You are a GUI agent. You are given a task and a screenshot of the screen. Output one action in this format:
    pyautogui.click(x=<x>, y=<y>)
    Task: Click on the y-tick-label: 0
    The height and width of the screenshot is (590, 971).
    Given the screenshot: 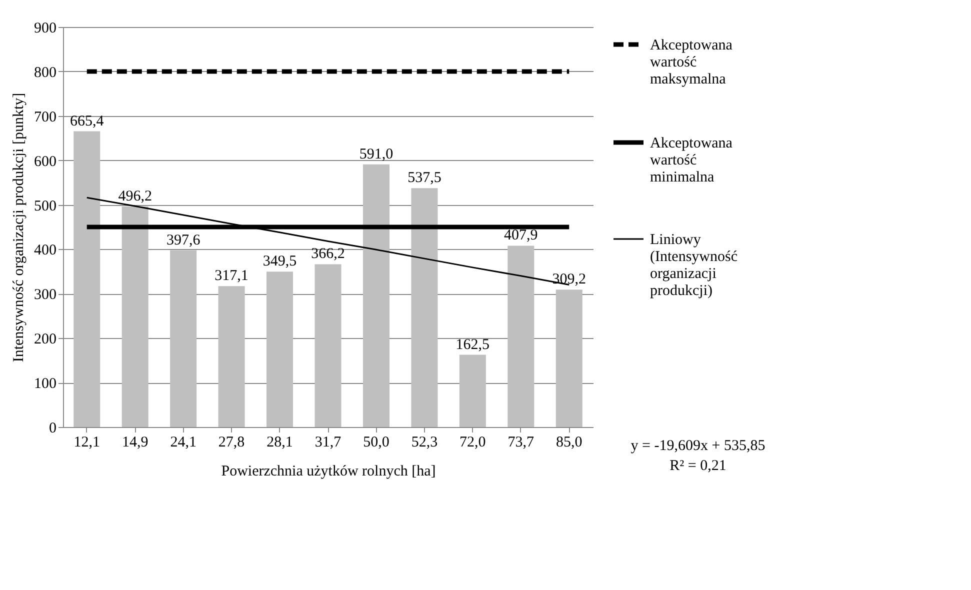 What is the action you would take?
    pyautogui.click(x=52, y=428)
    